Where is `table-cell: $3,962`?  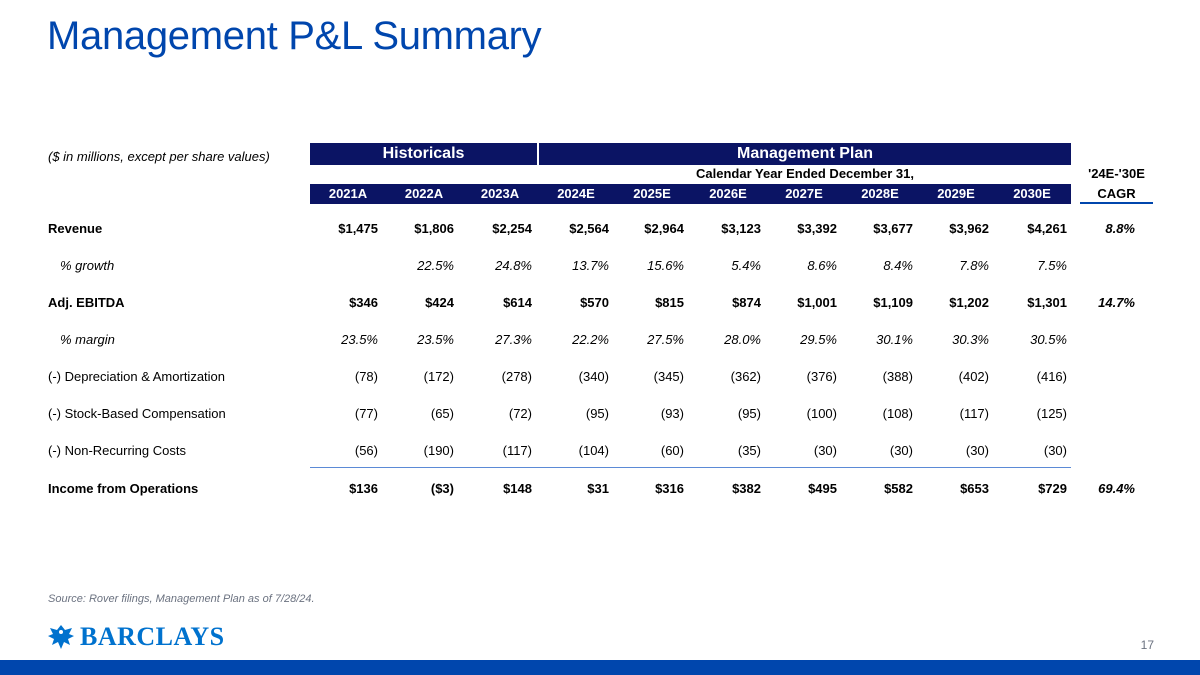 table-cell: $3,962 is located at coordinates (969, 228).